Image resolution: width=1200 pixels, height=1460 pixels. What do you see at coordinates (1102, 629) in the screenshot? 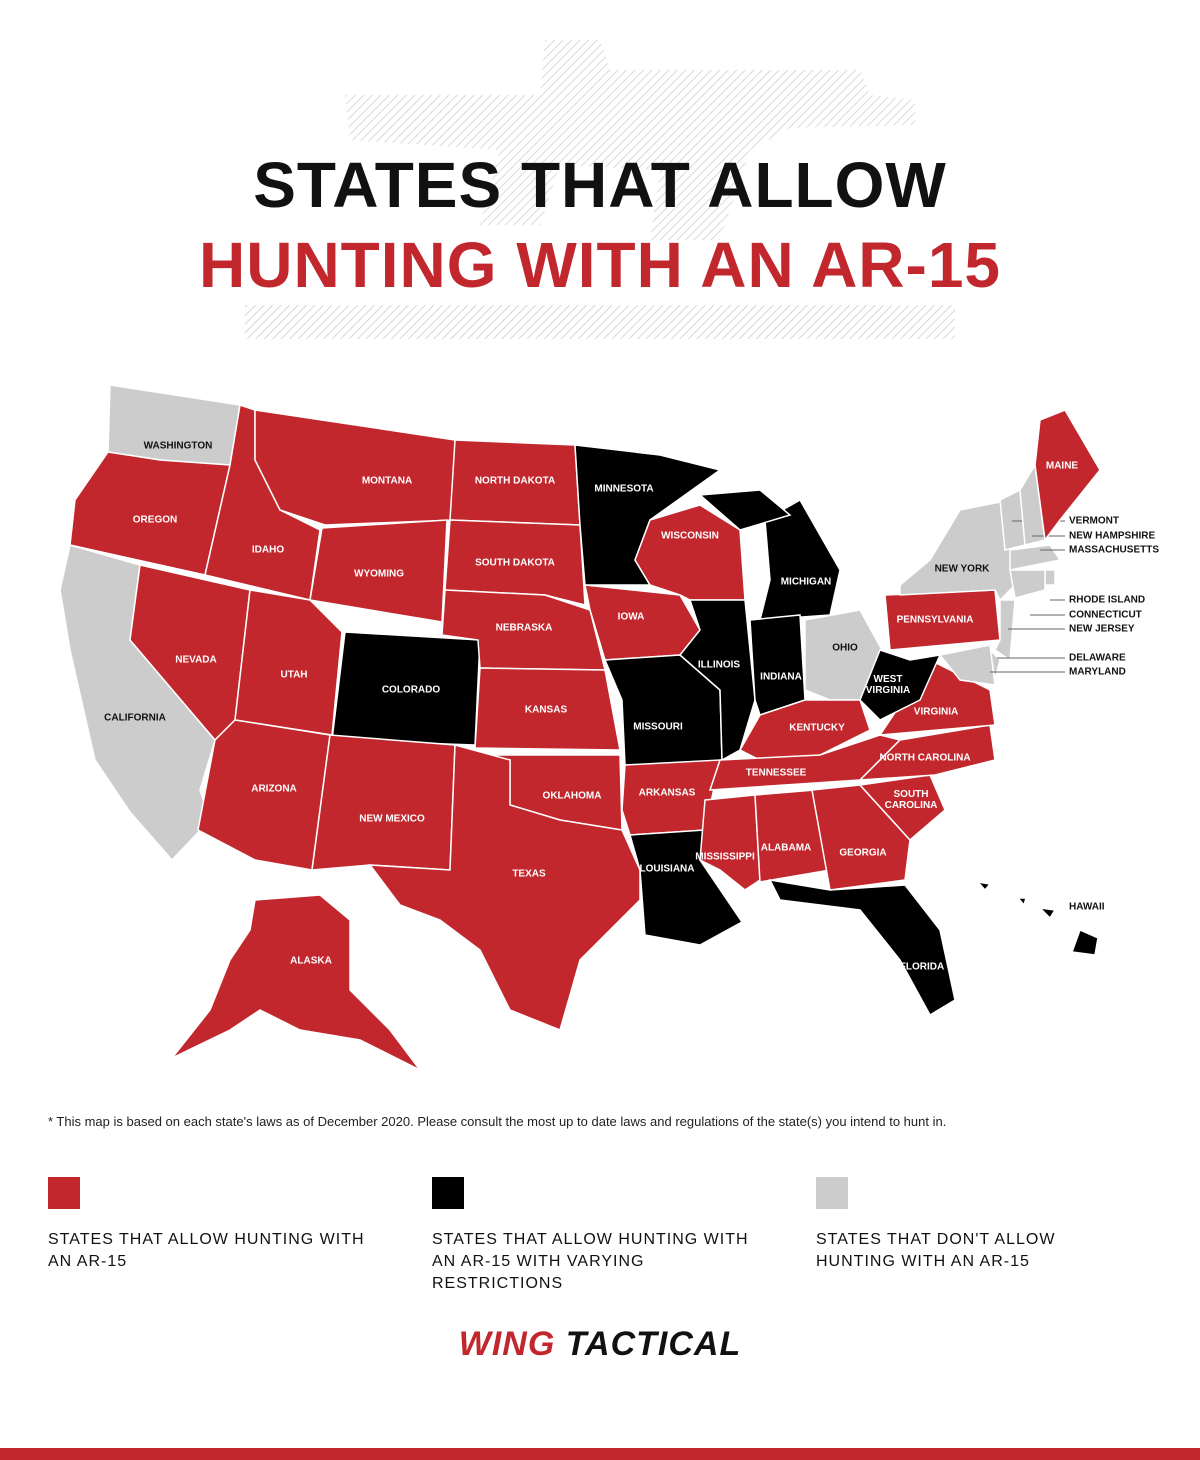
I see `state-label: NEW JERSEY` at bounding box center [1102, 629].